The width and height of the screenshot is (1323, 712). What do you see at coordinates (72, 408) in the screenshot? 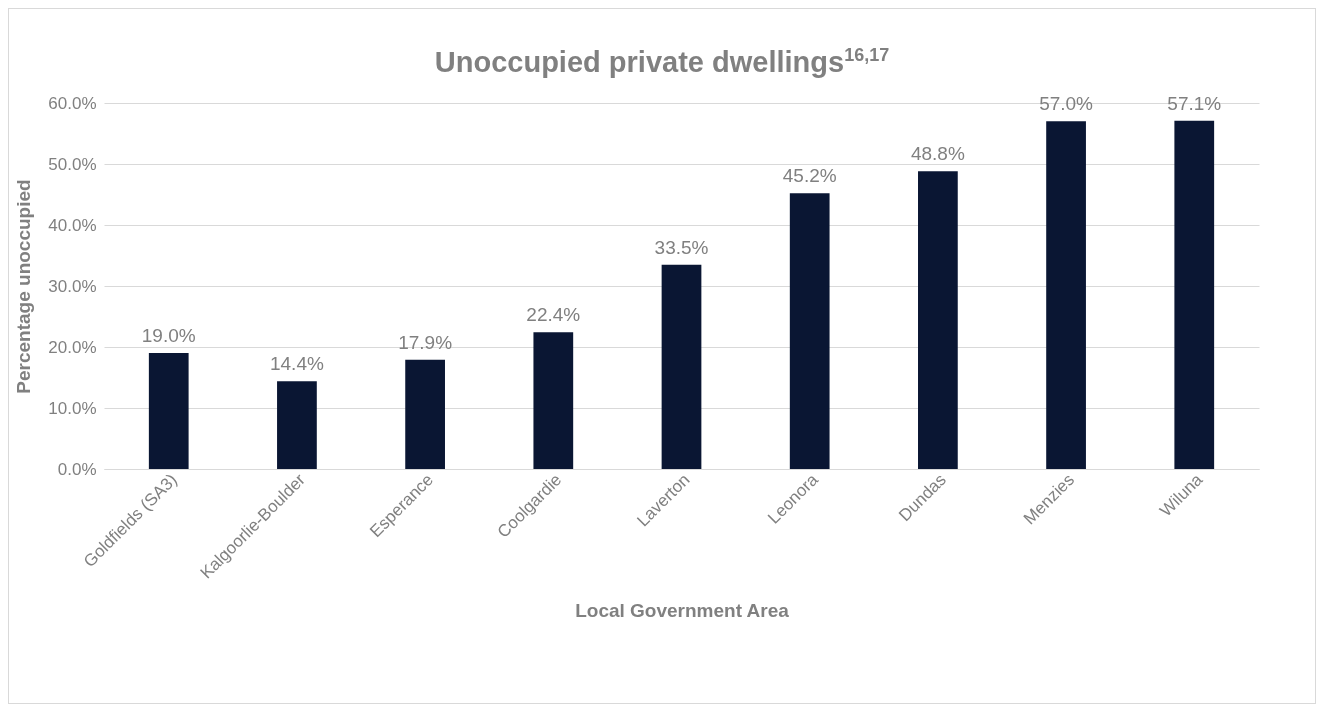
I see `y-tick-label: 10.0%` at bounding box center [72, 408].